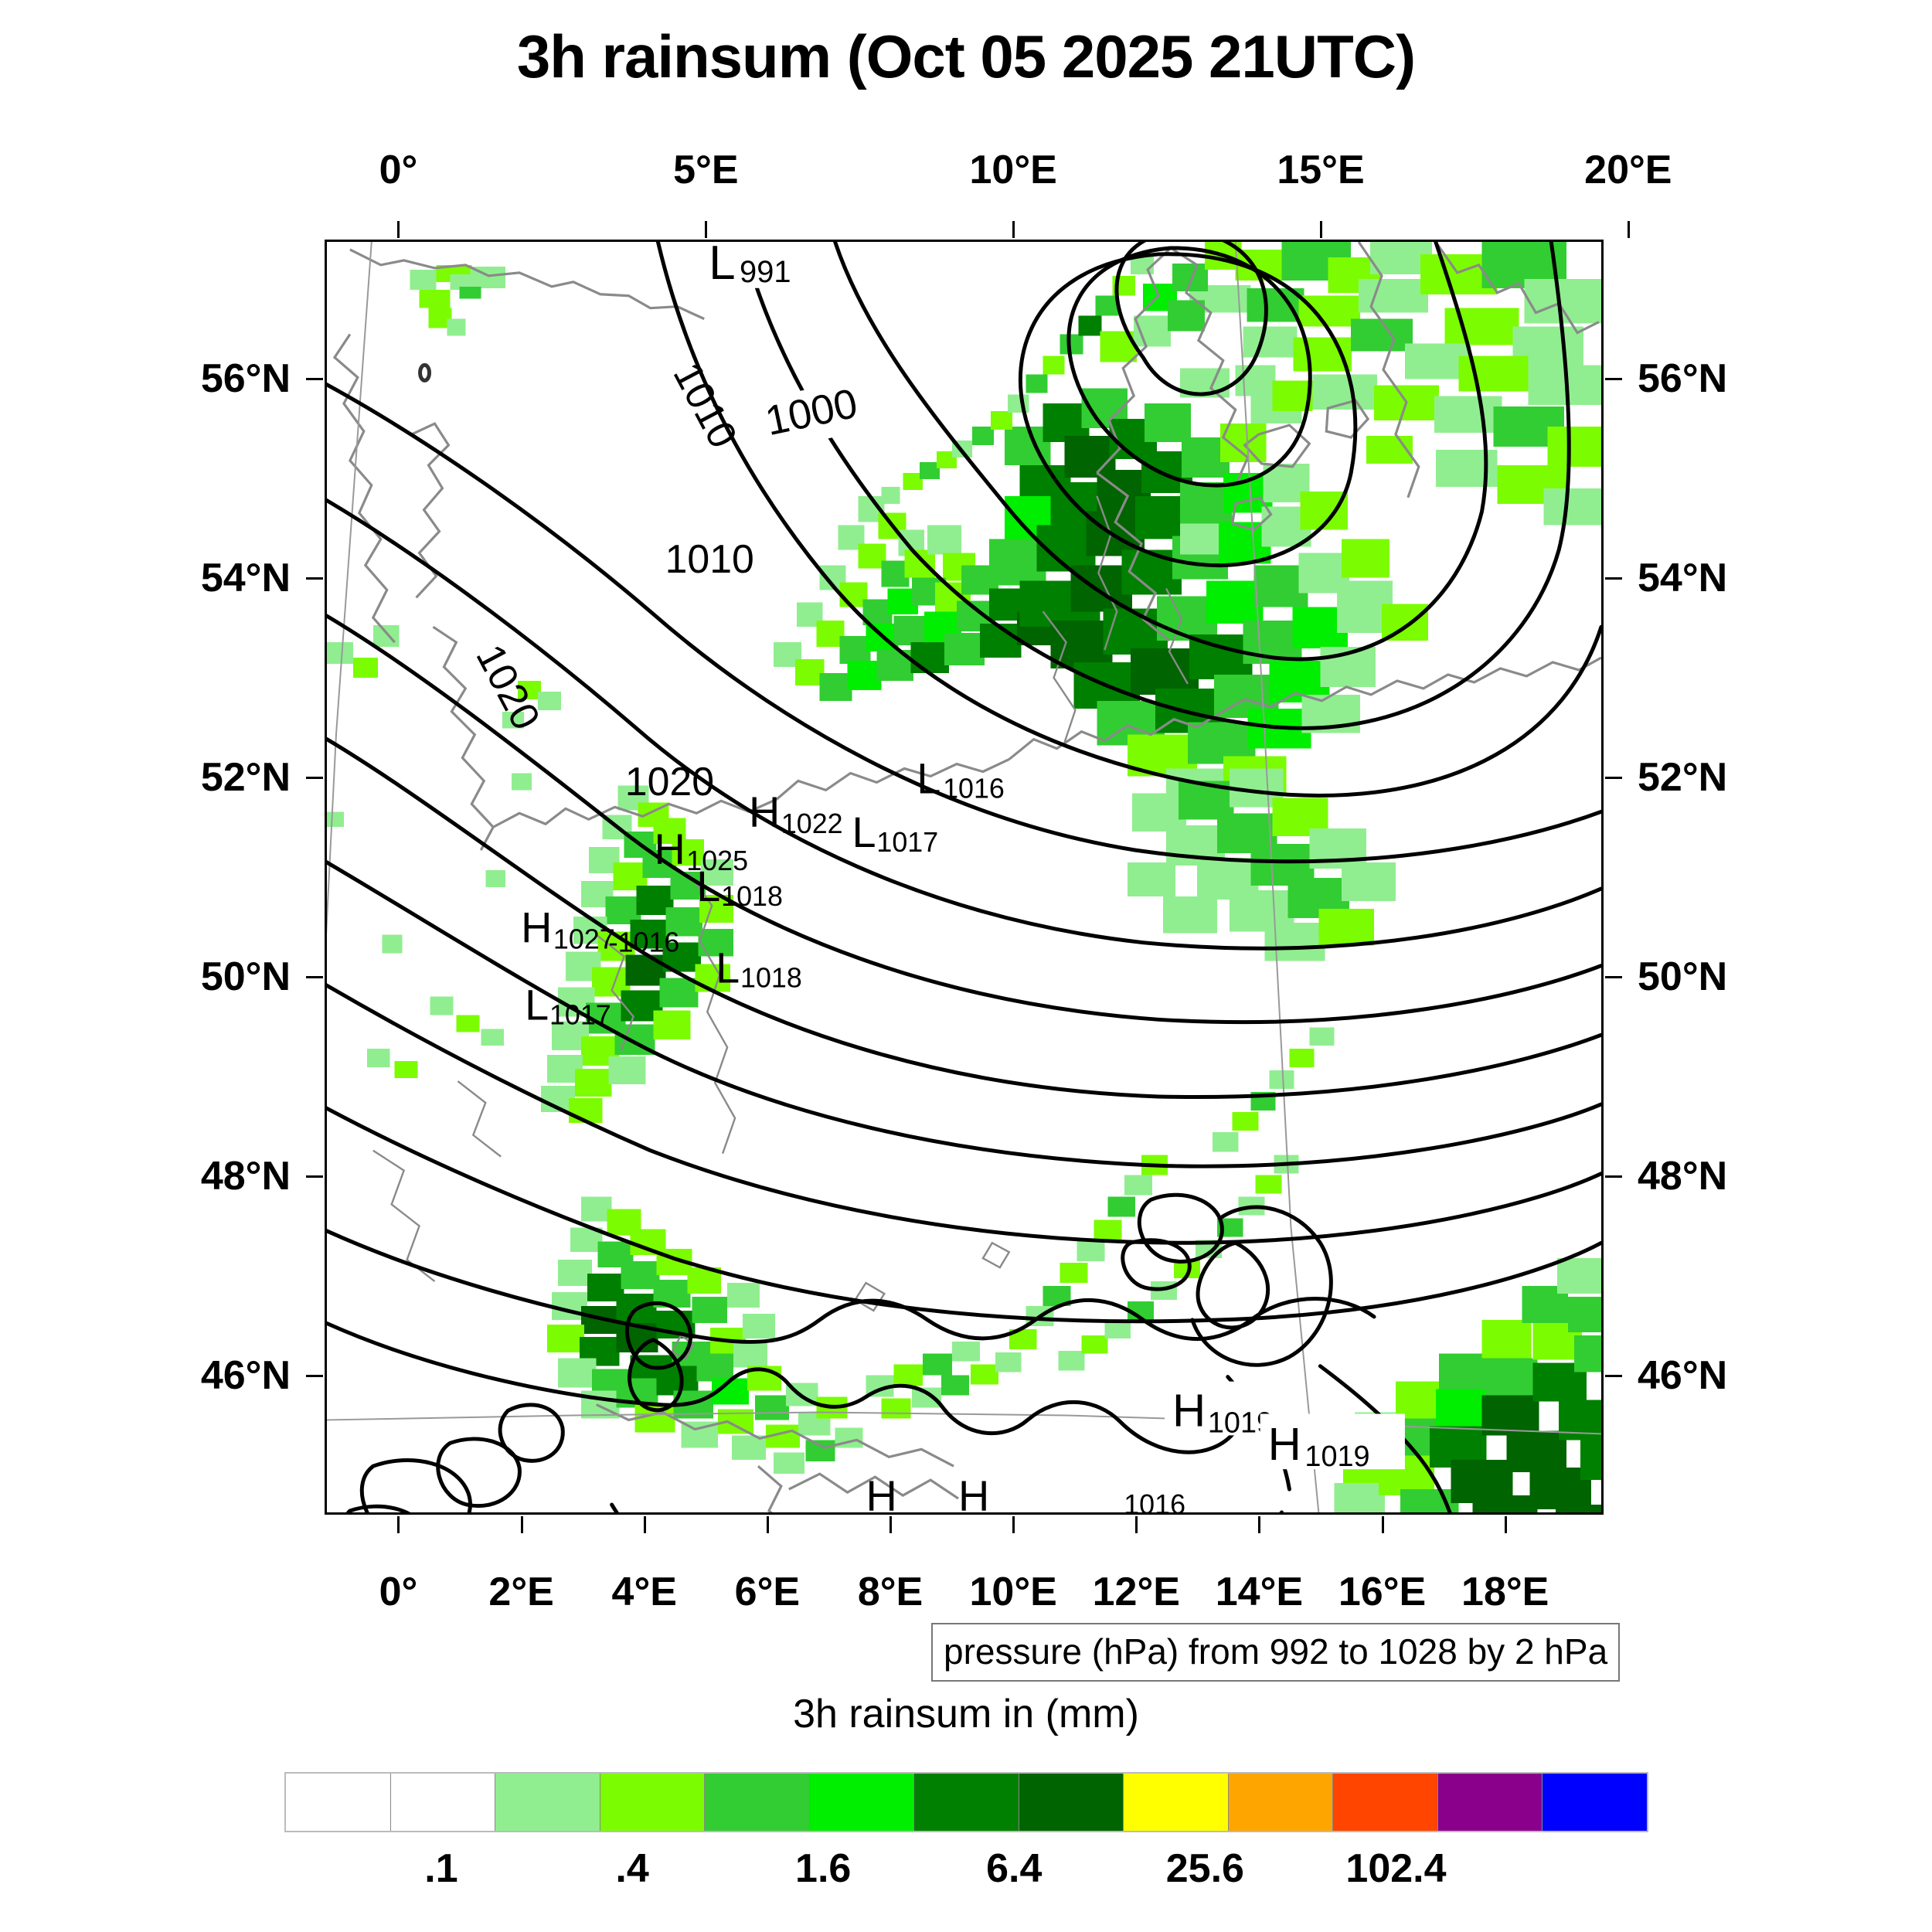  What do you see at coordinates (759, 969) in the screenshot?
I see `pressure-center-L1018-b: L 1018` at bounding box center [759, 969].